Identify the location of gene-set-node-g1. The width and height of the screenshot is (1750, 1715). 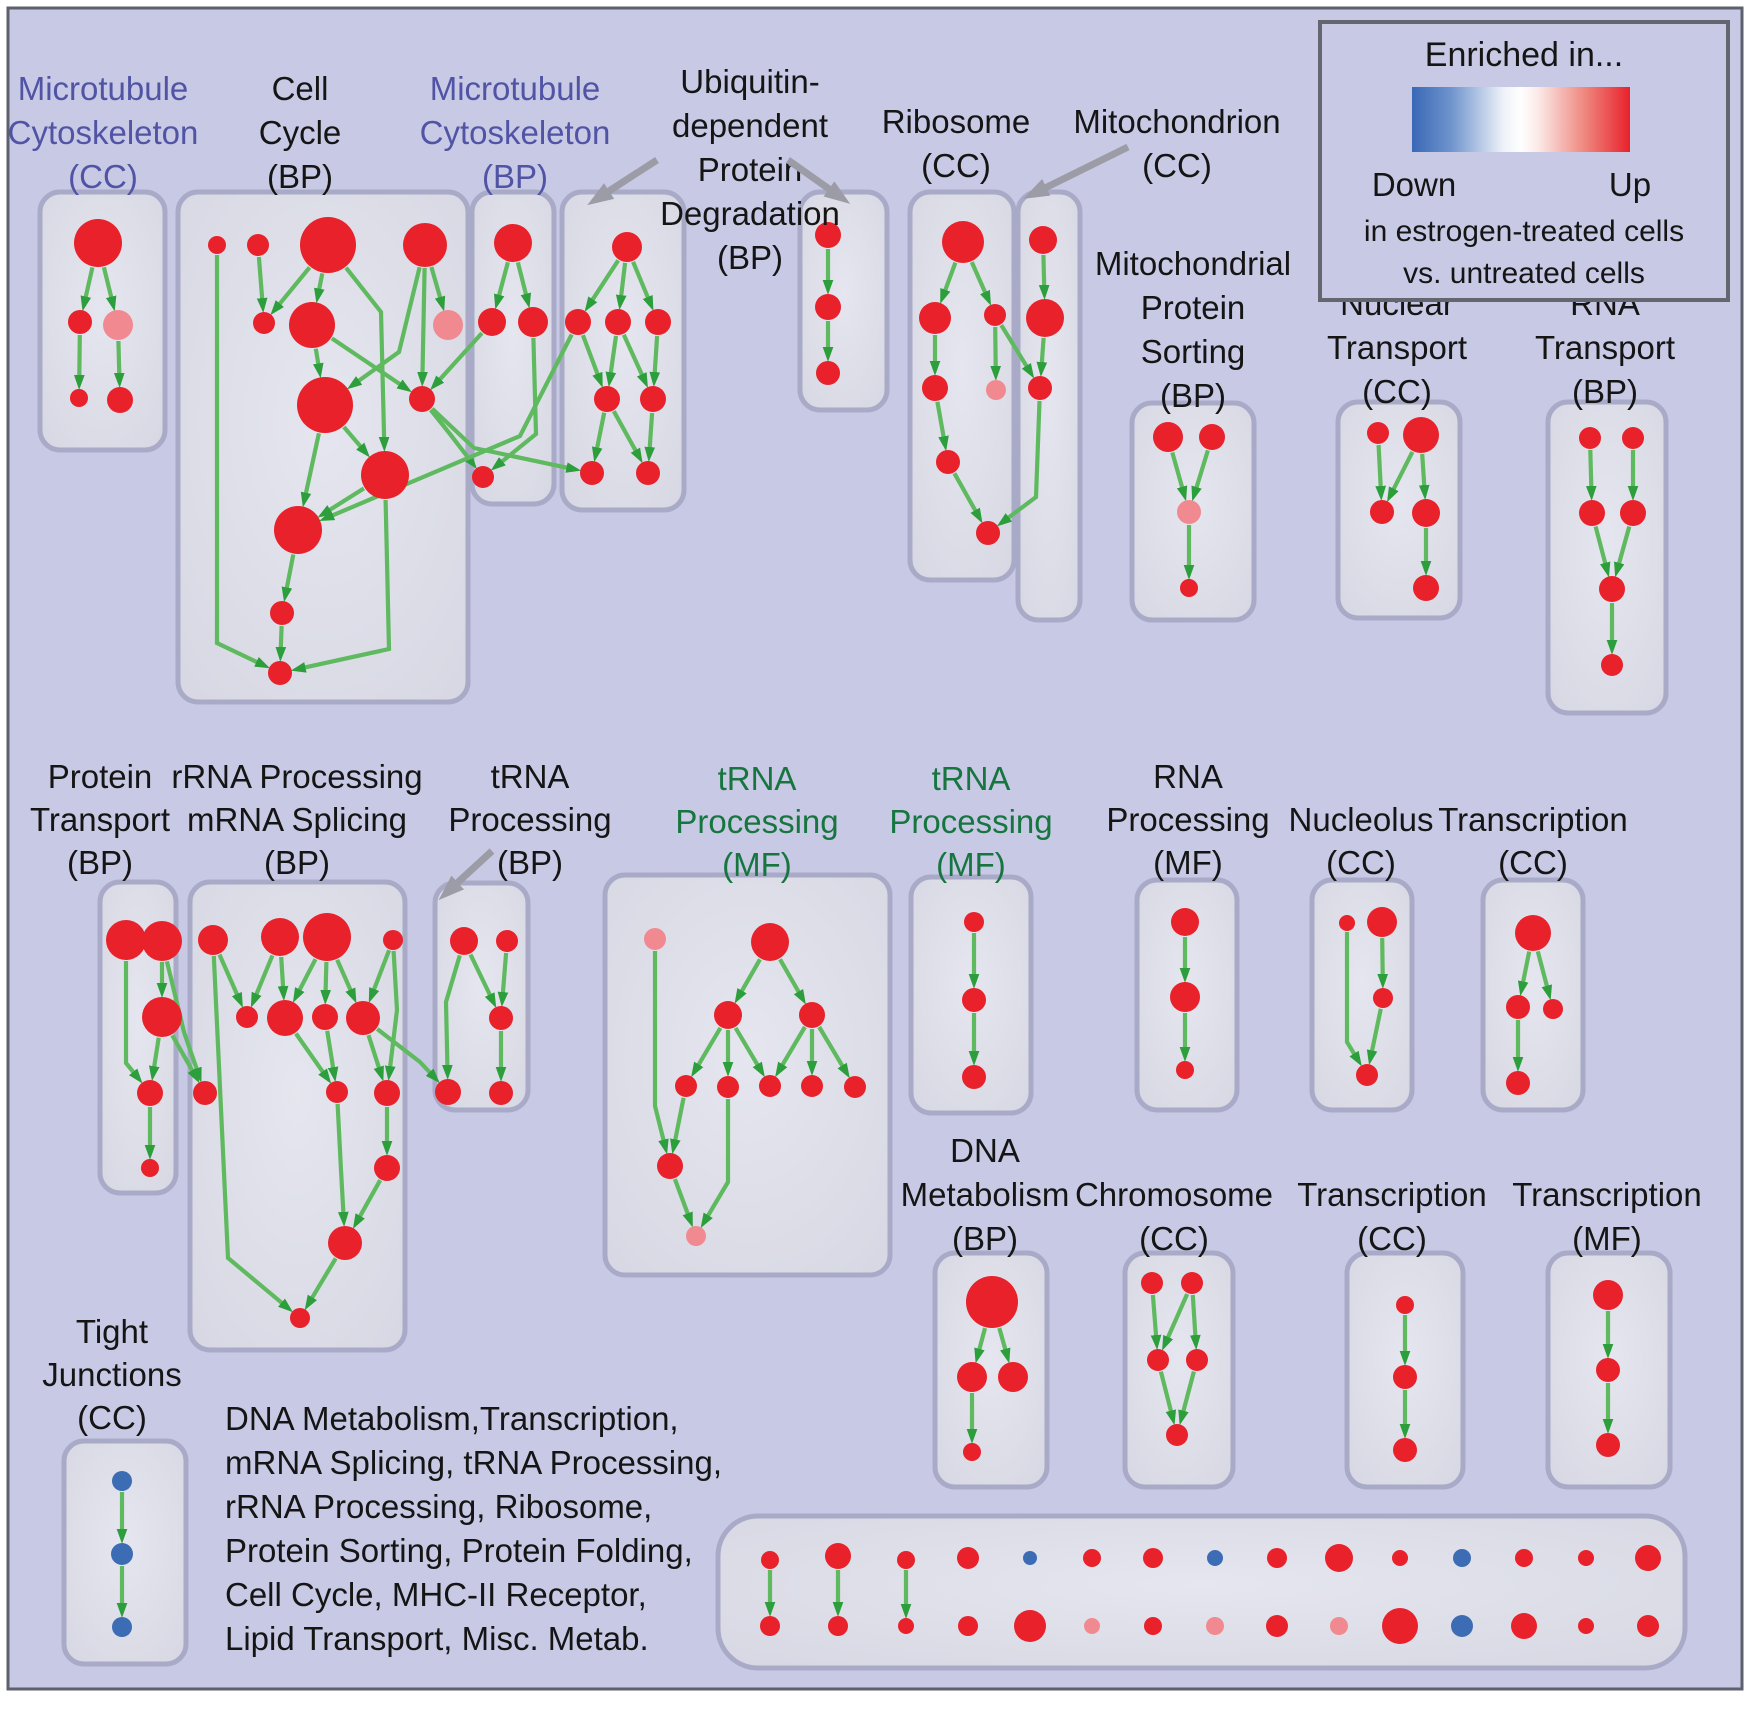
(1168, 437).